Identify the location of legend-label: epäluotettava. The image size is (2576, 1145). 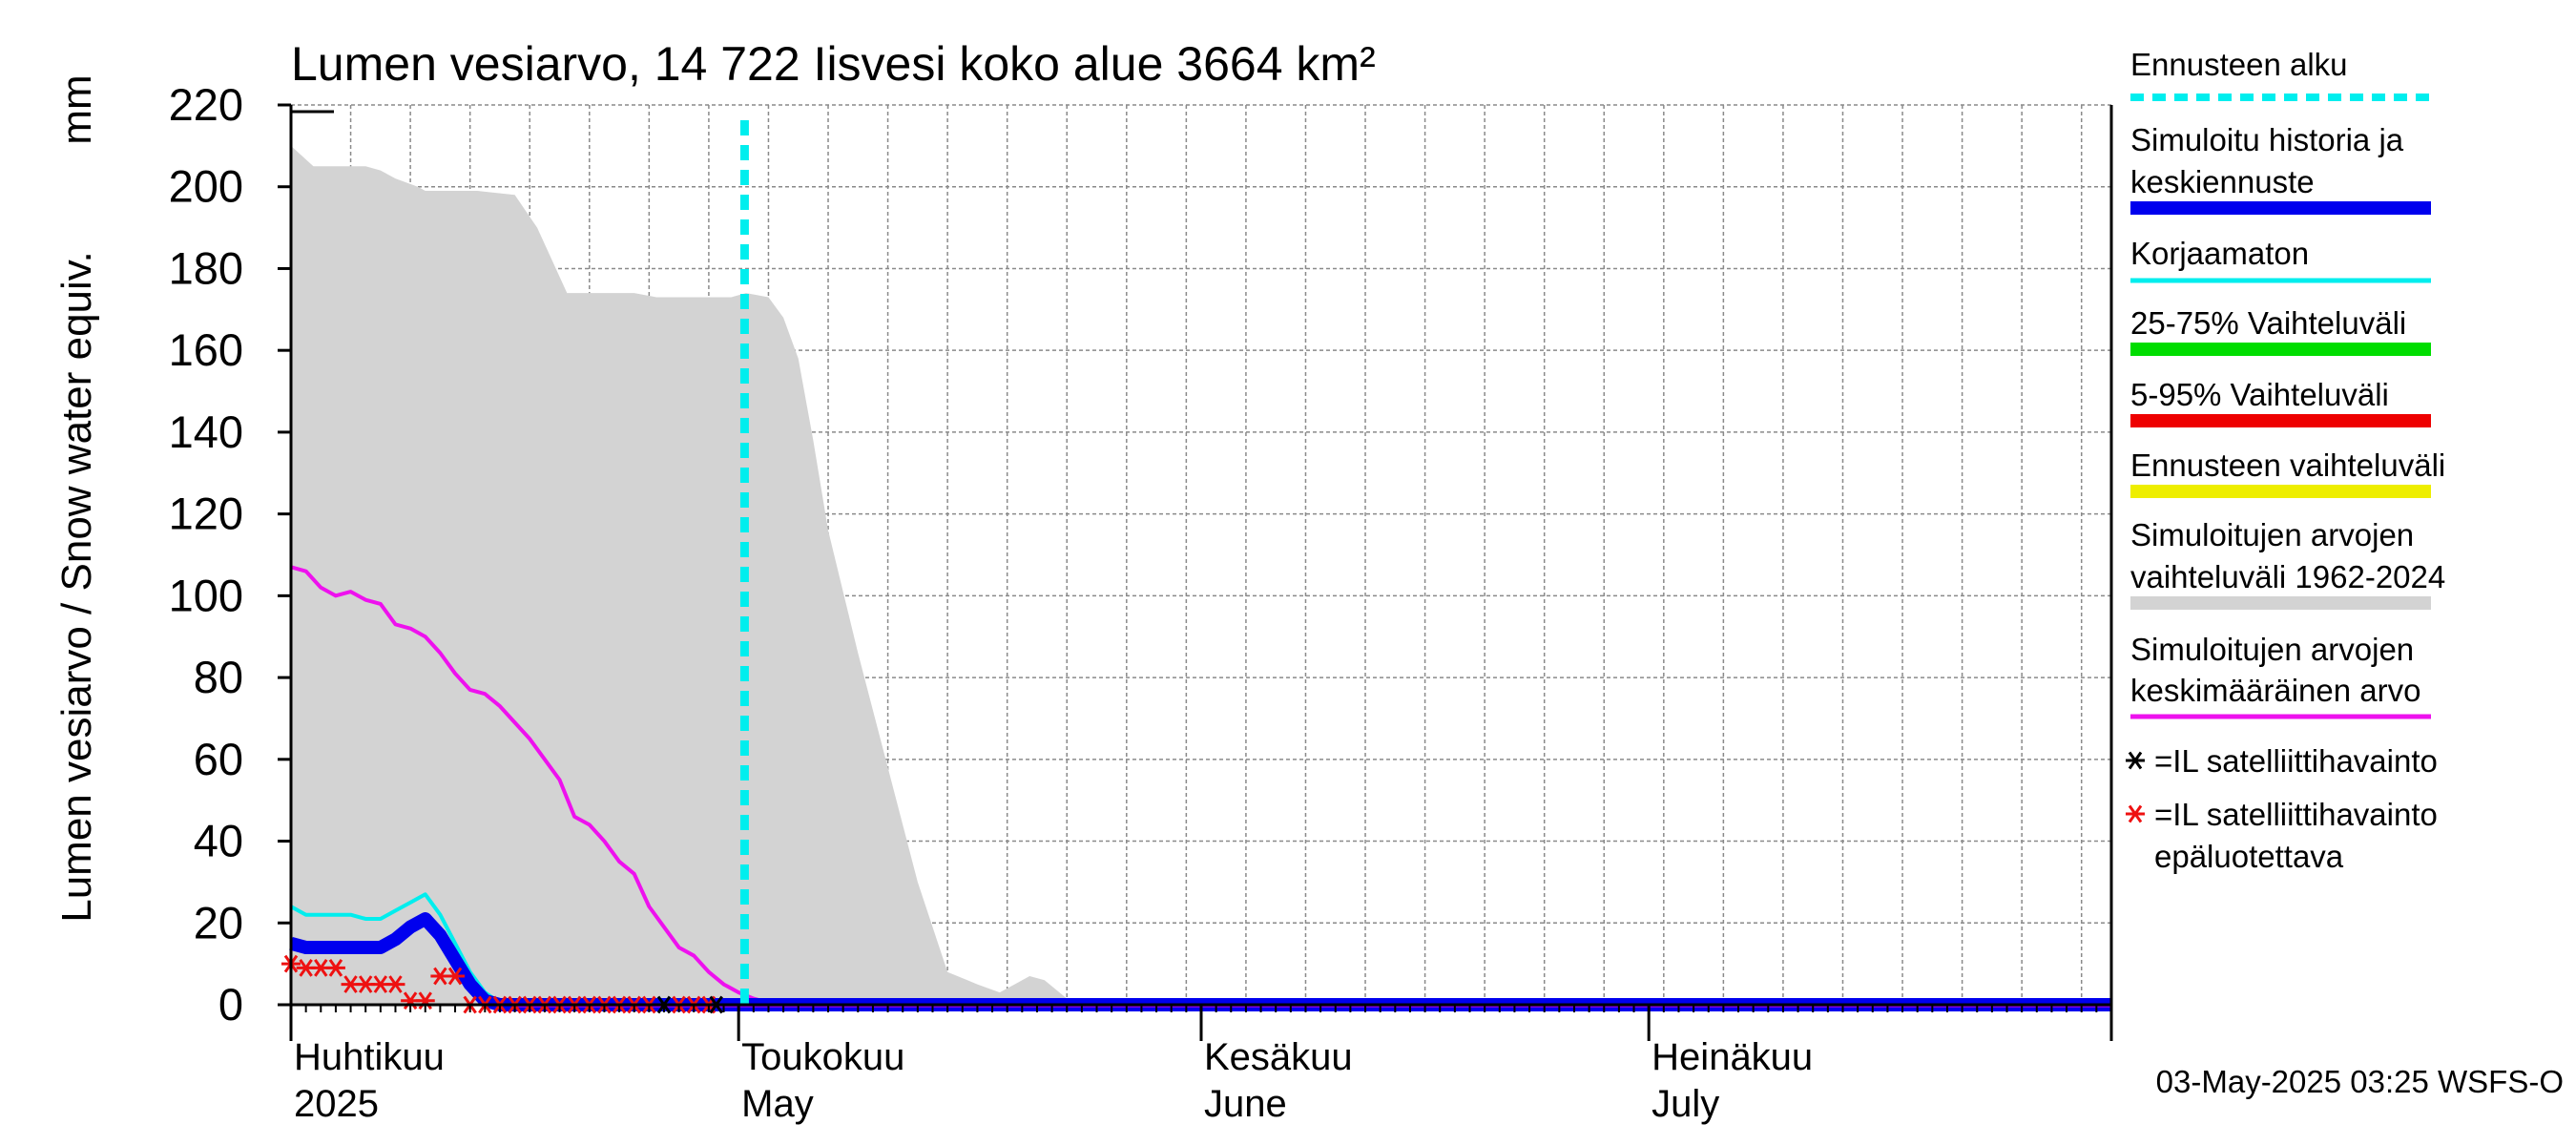
(2249, 856).